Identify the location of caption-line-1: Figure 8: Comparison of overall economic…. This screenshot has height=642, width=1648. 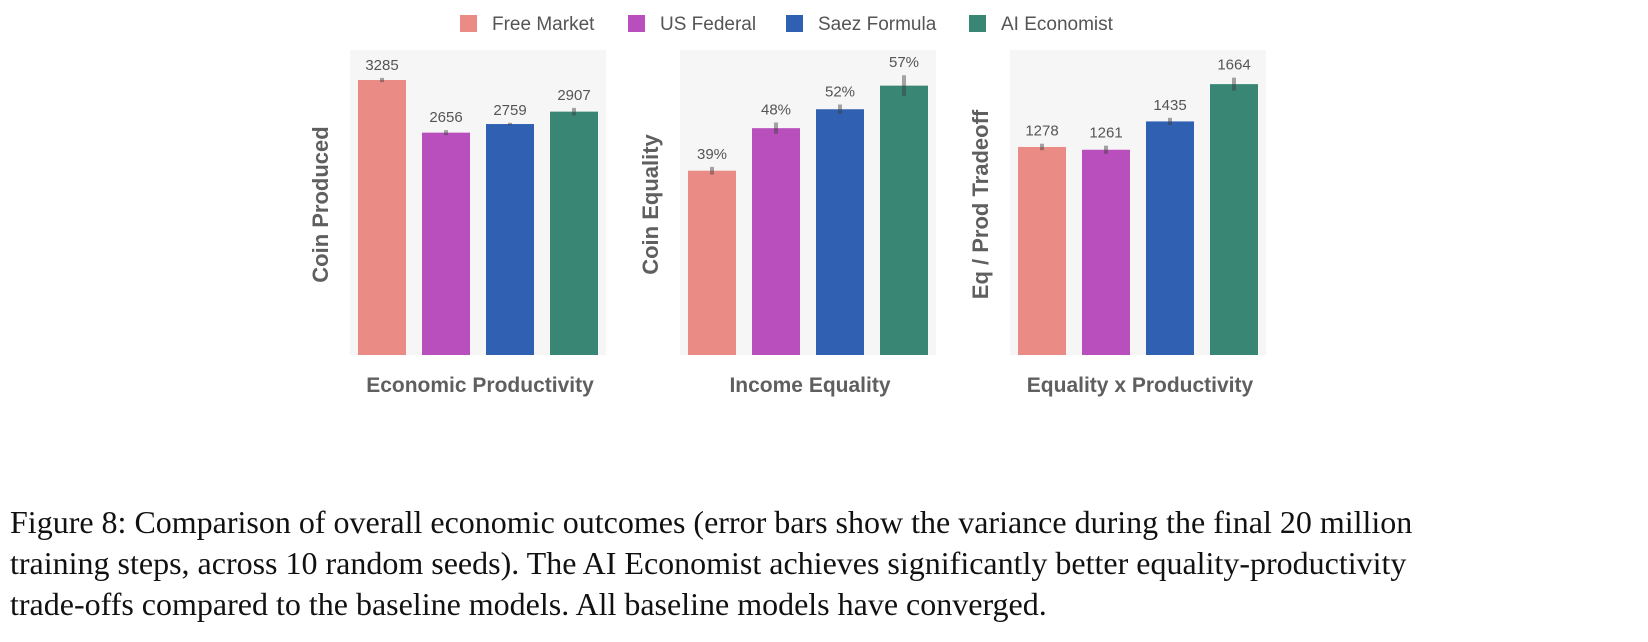
(711, 522).